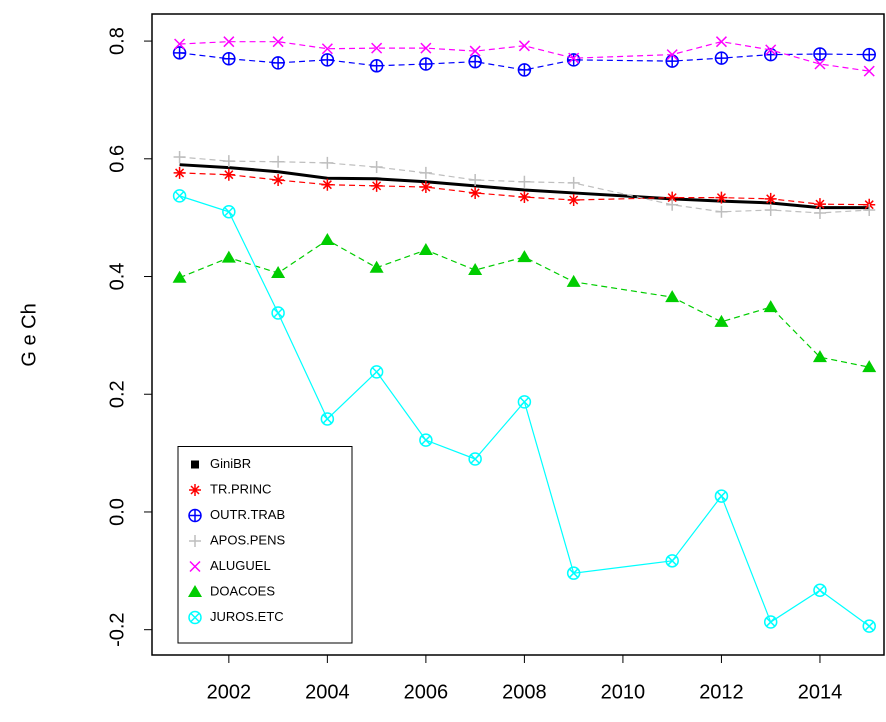 This screenshot has width=886, height=722. I want to click on y-tick-label: 0.0, so click(117, 512).